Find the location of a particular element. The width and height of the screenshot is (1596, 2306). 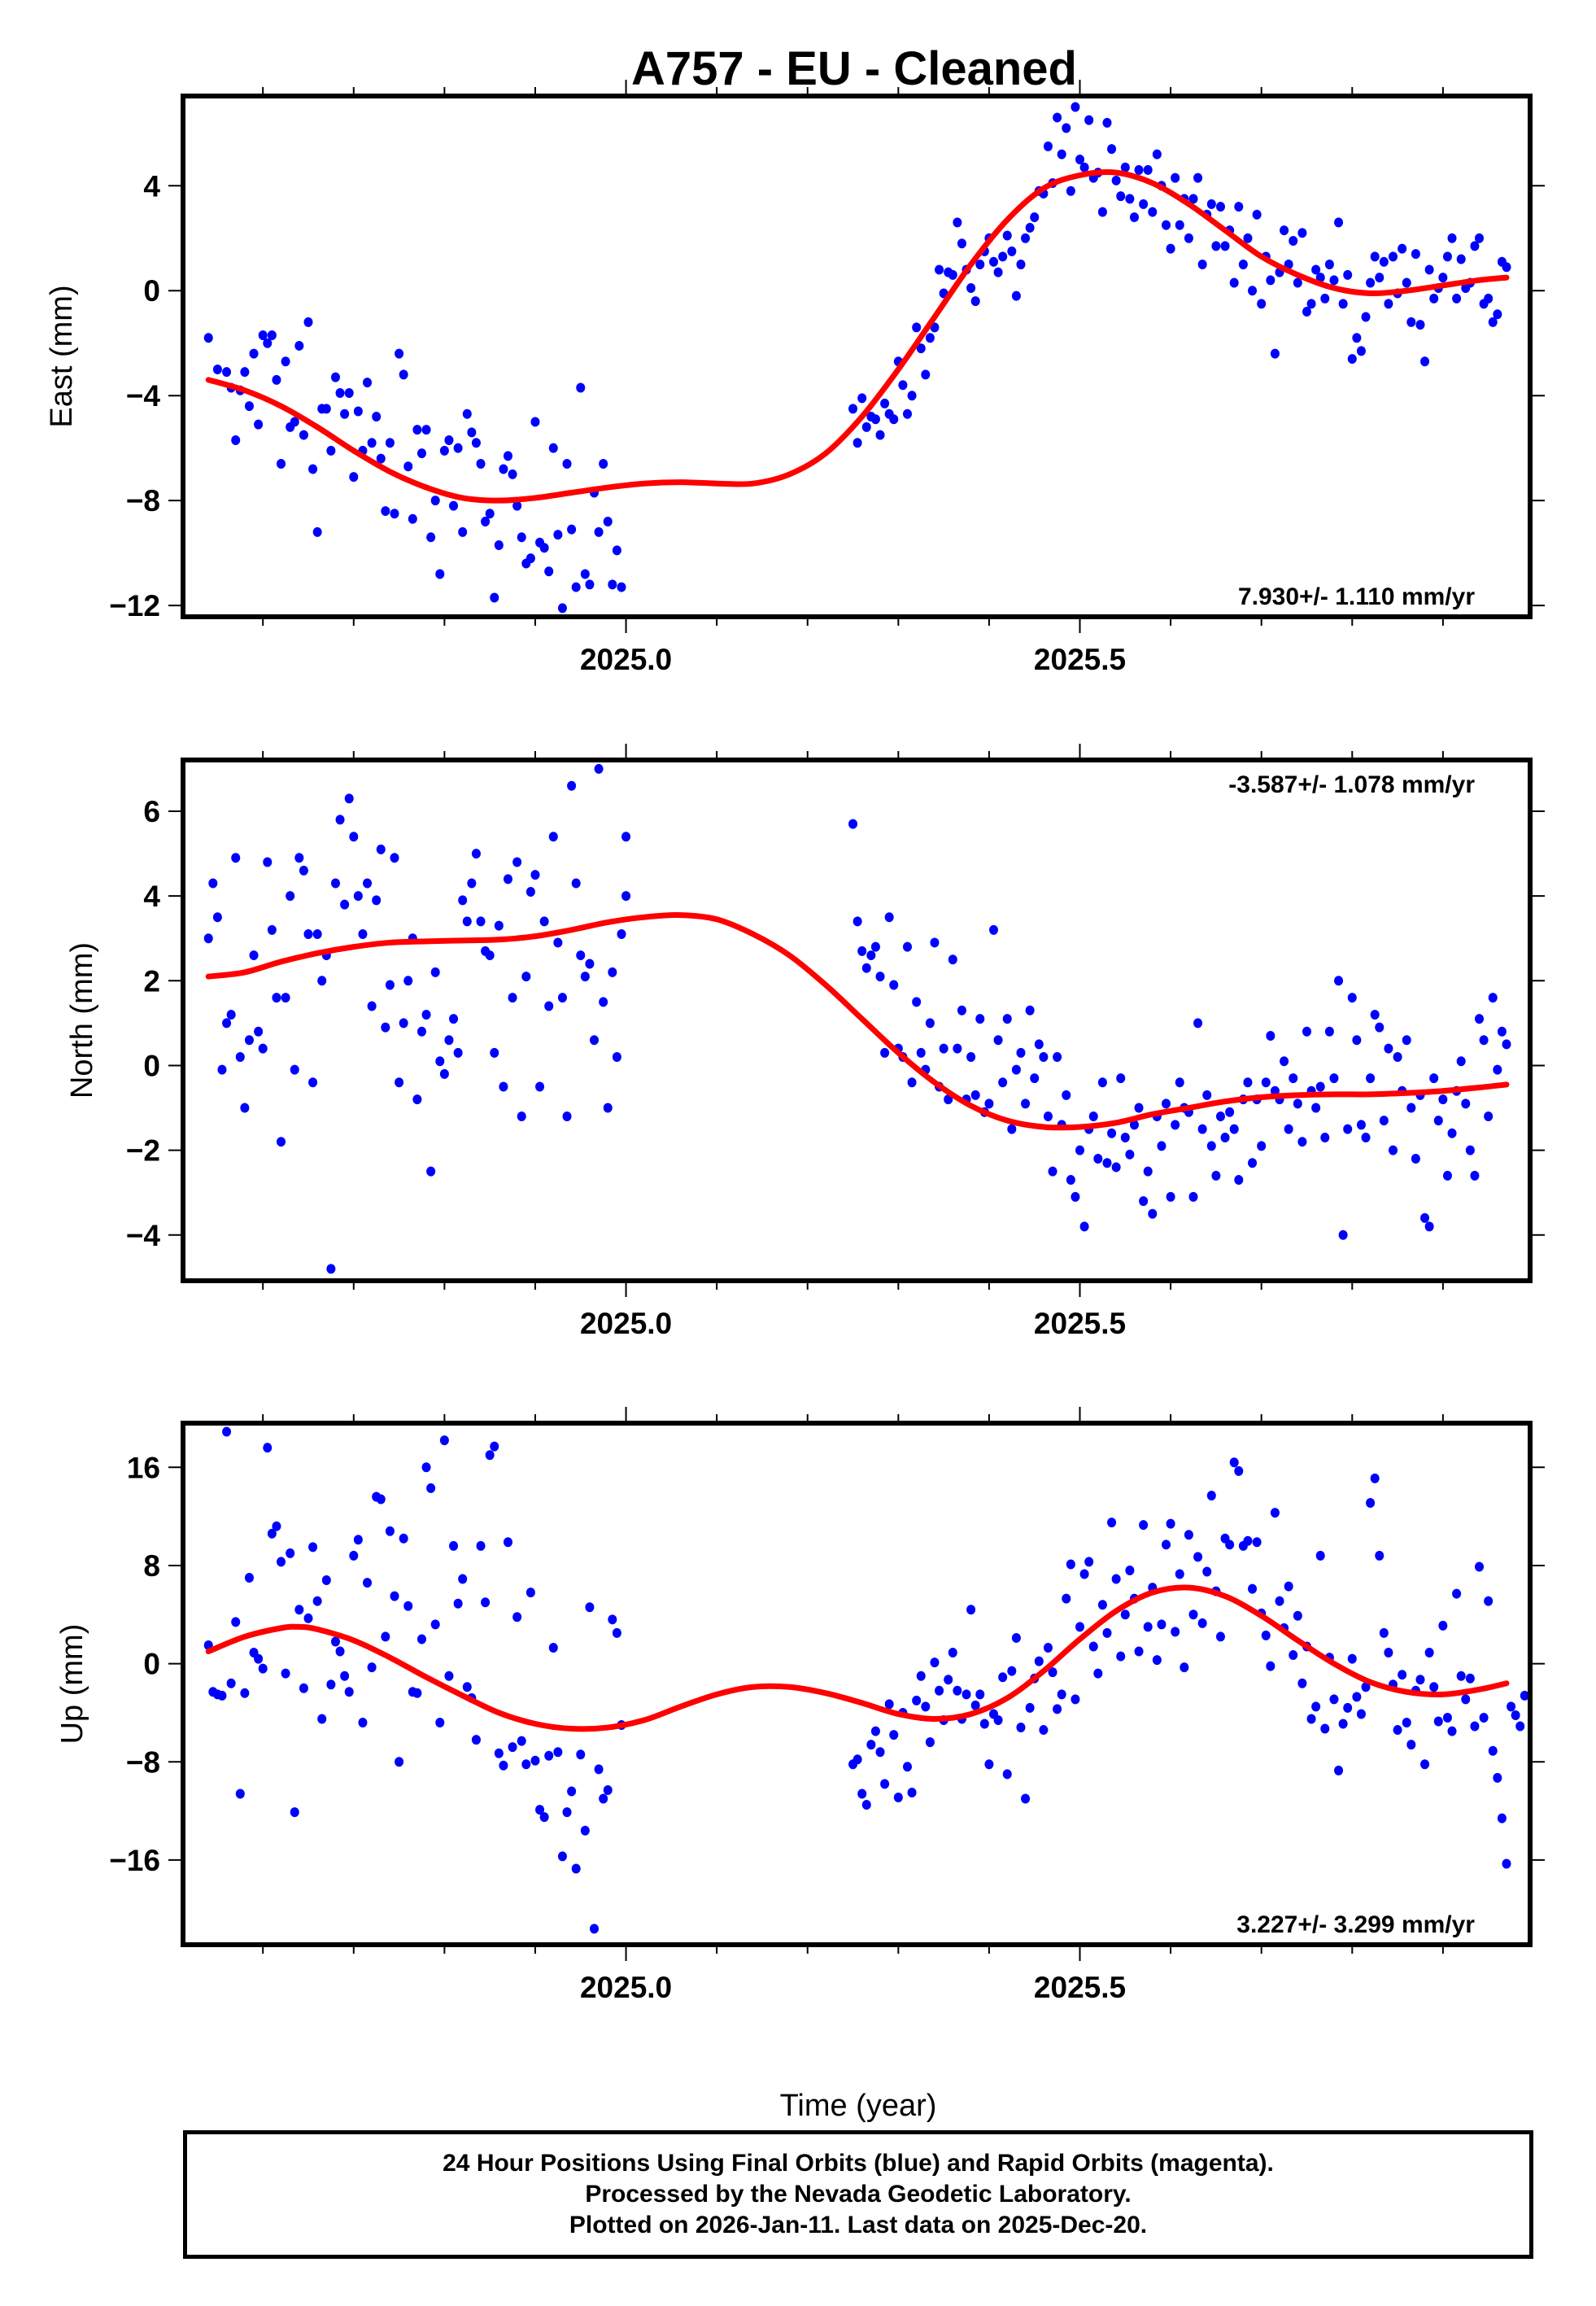

x-axis-label: Time (year) is located at coordinates (858, 2106).